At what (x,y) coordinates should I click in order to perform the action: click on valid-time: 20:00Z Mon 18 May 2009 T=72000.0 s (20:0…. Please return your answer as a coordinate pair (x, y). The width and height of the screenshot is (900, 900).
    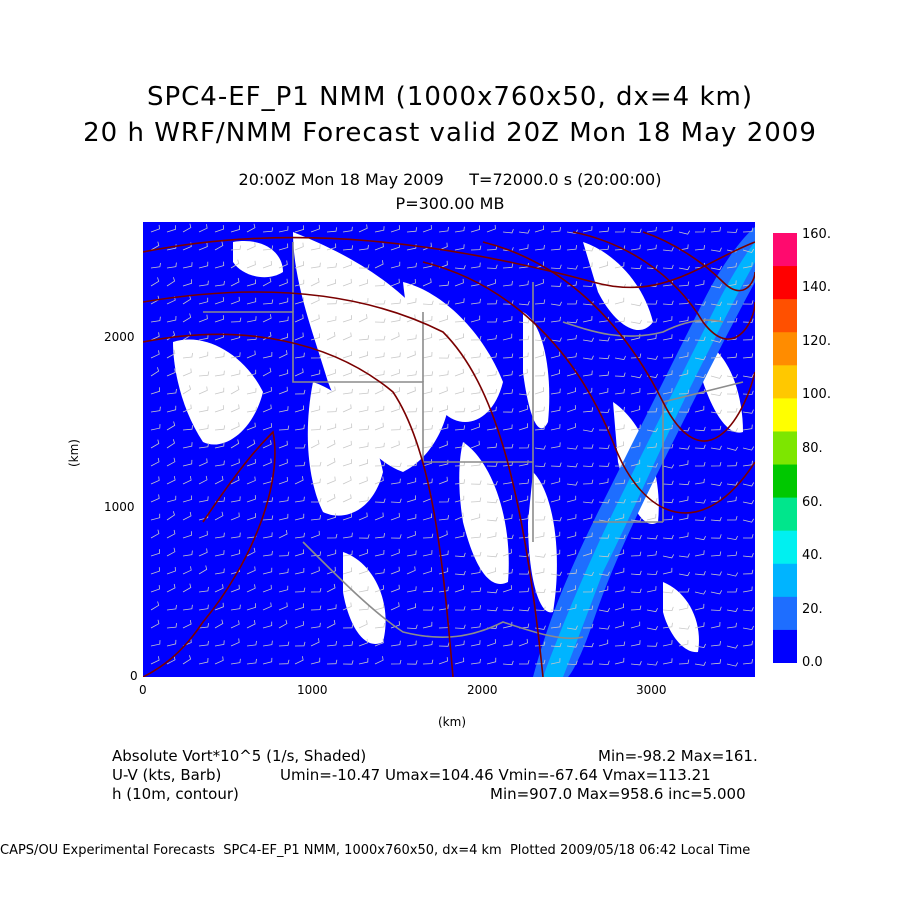
    Looking at the image, I should click on (450, 179).